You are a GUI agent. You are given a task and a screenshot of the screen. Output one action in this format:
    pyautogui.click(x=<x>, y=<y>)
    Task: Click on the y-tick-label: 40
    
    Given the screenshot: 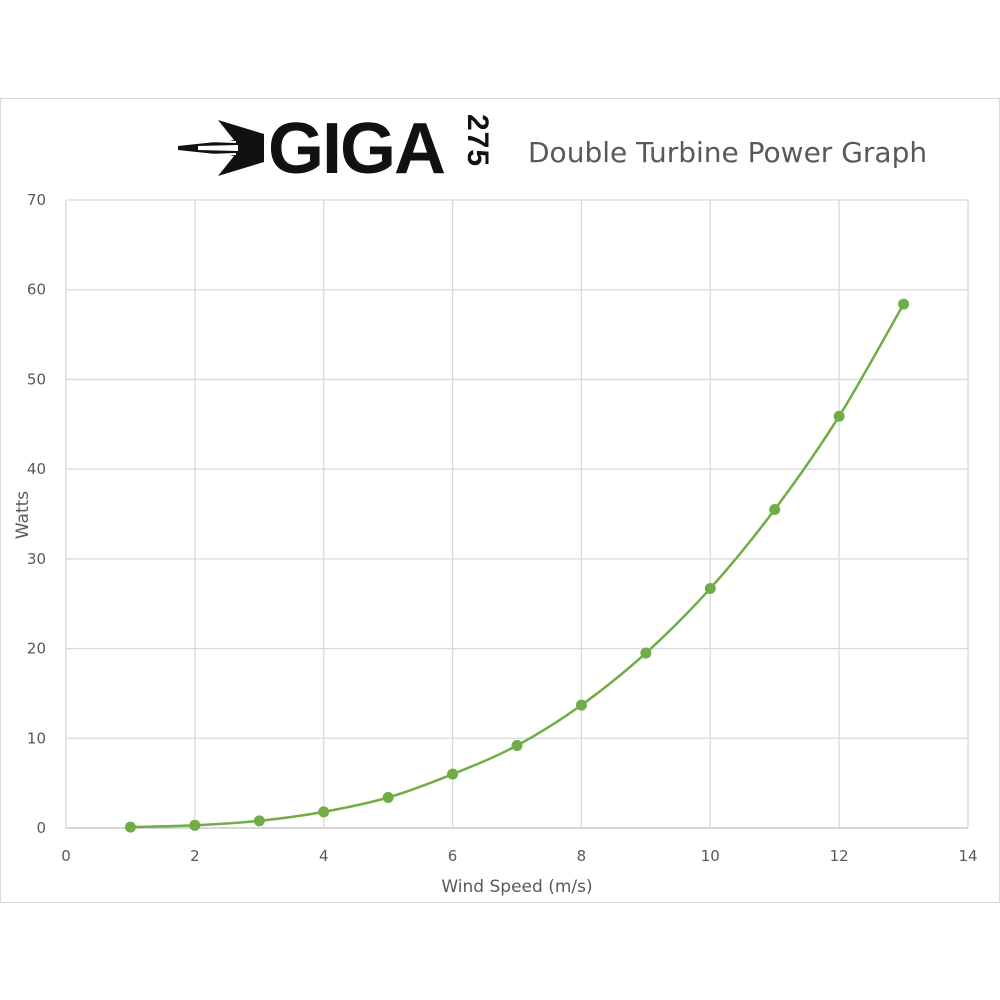 What is the action you would take?
    pyautogui.click(x=36, y=469)
    